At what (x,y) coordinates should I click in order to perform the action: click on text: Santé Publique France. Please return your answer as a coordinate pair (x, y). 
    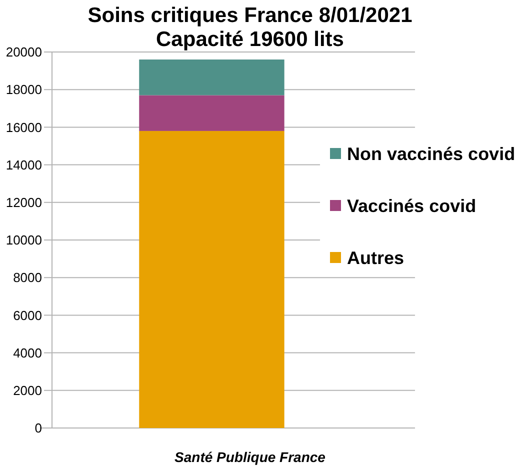
    Looking at the image, I should click on (250, 457).